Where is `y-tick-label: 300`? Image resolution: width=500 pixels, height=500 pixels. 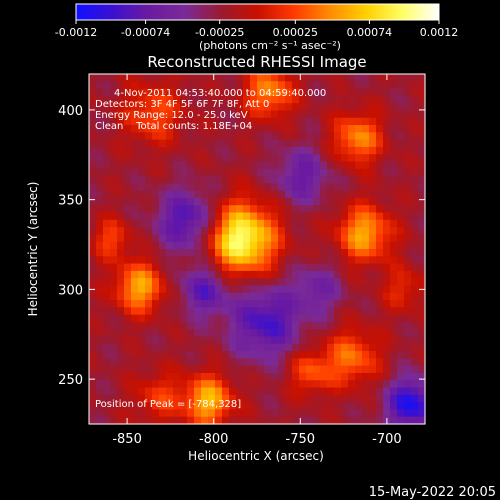 y-tick-label: 300 is located at coordinates (70, 290).